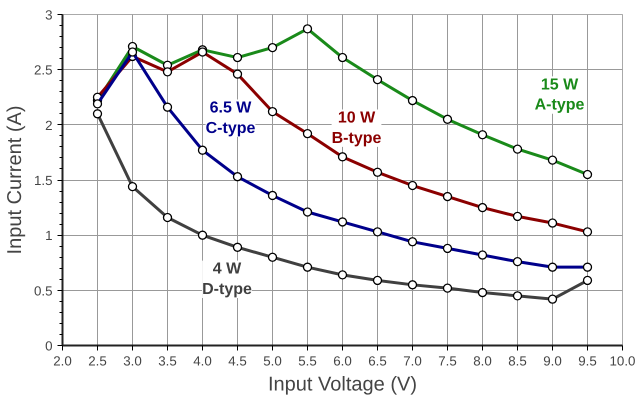 This screenshot has height=407, width=644. I want to click on x-tick-label: 8.0, so click(482, 361).